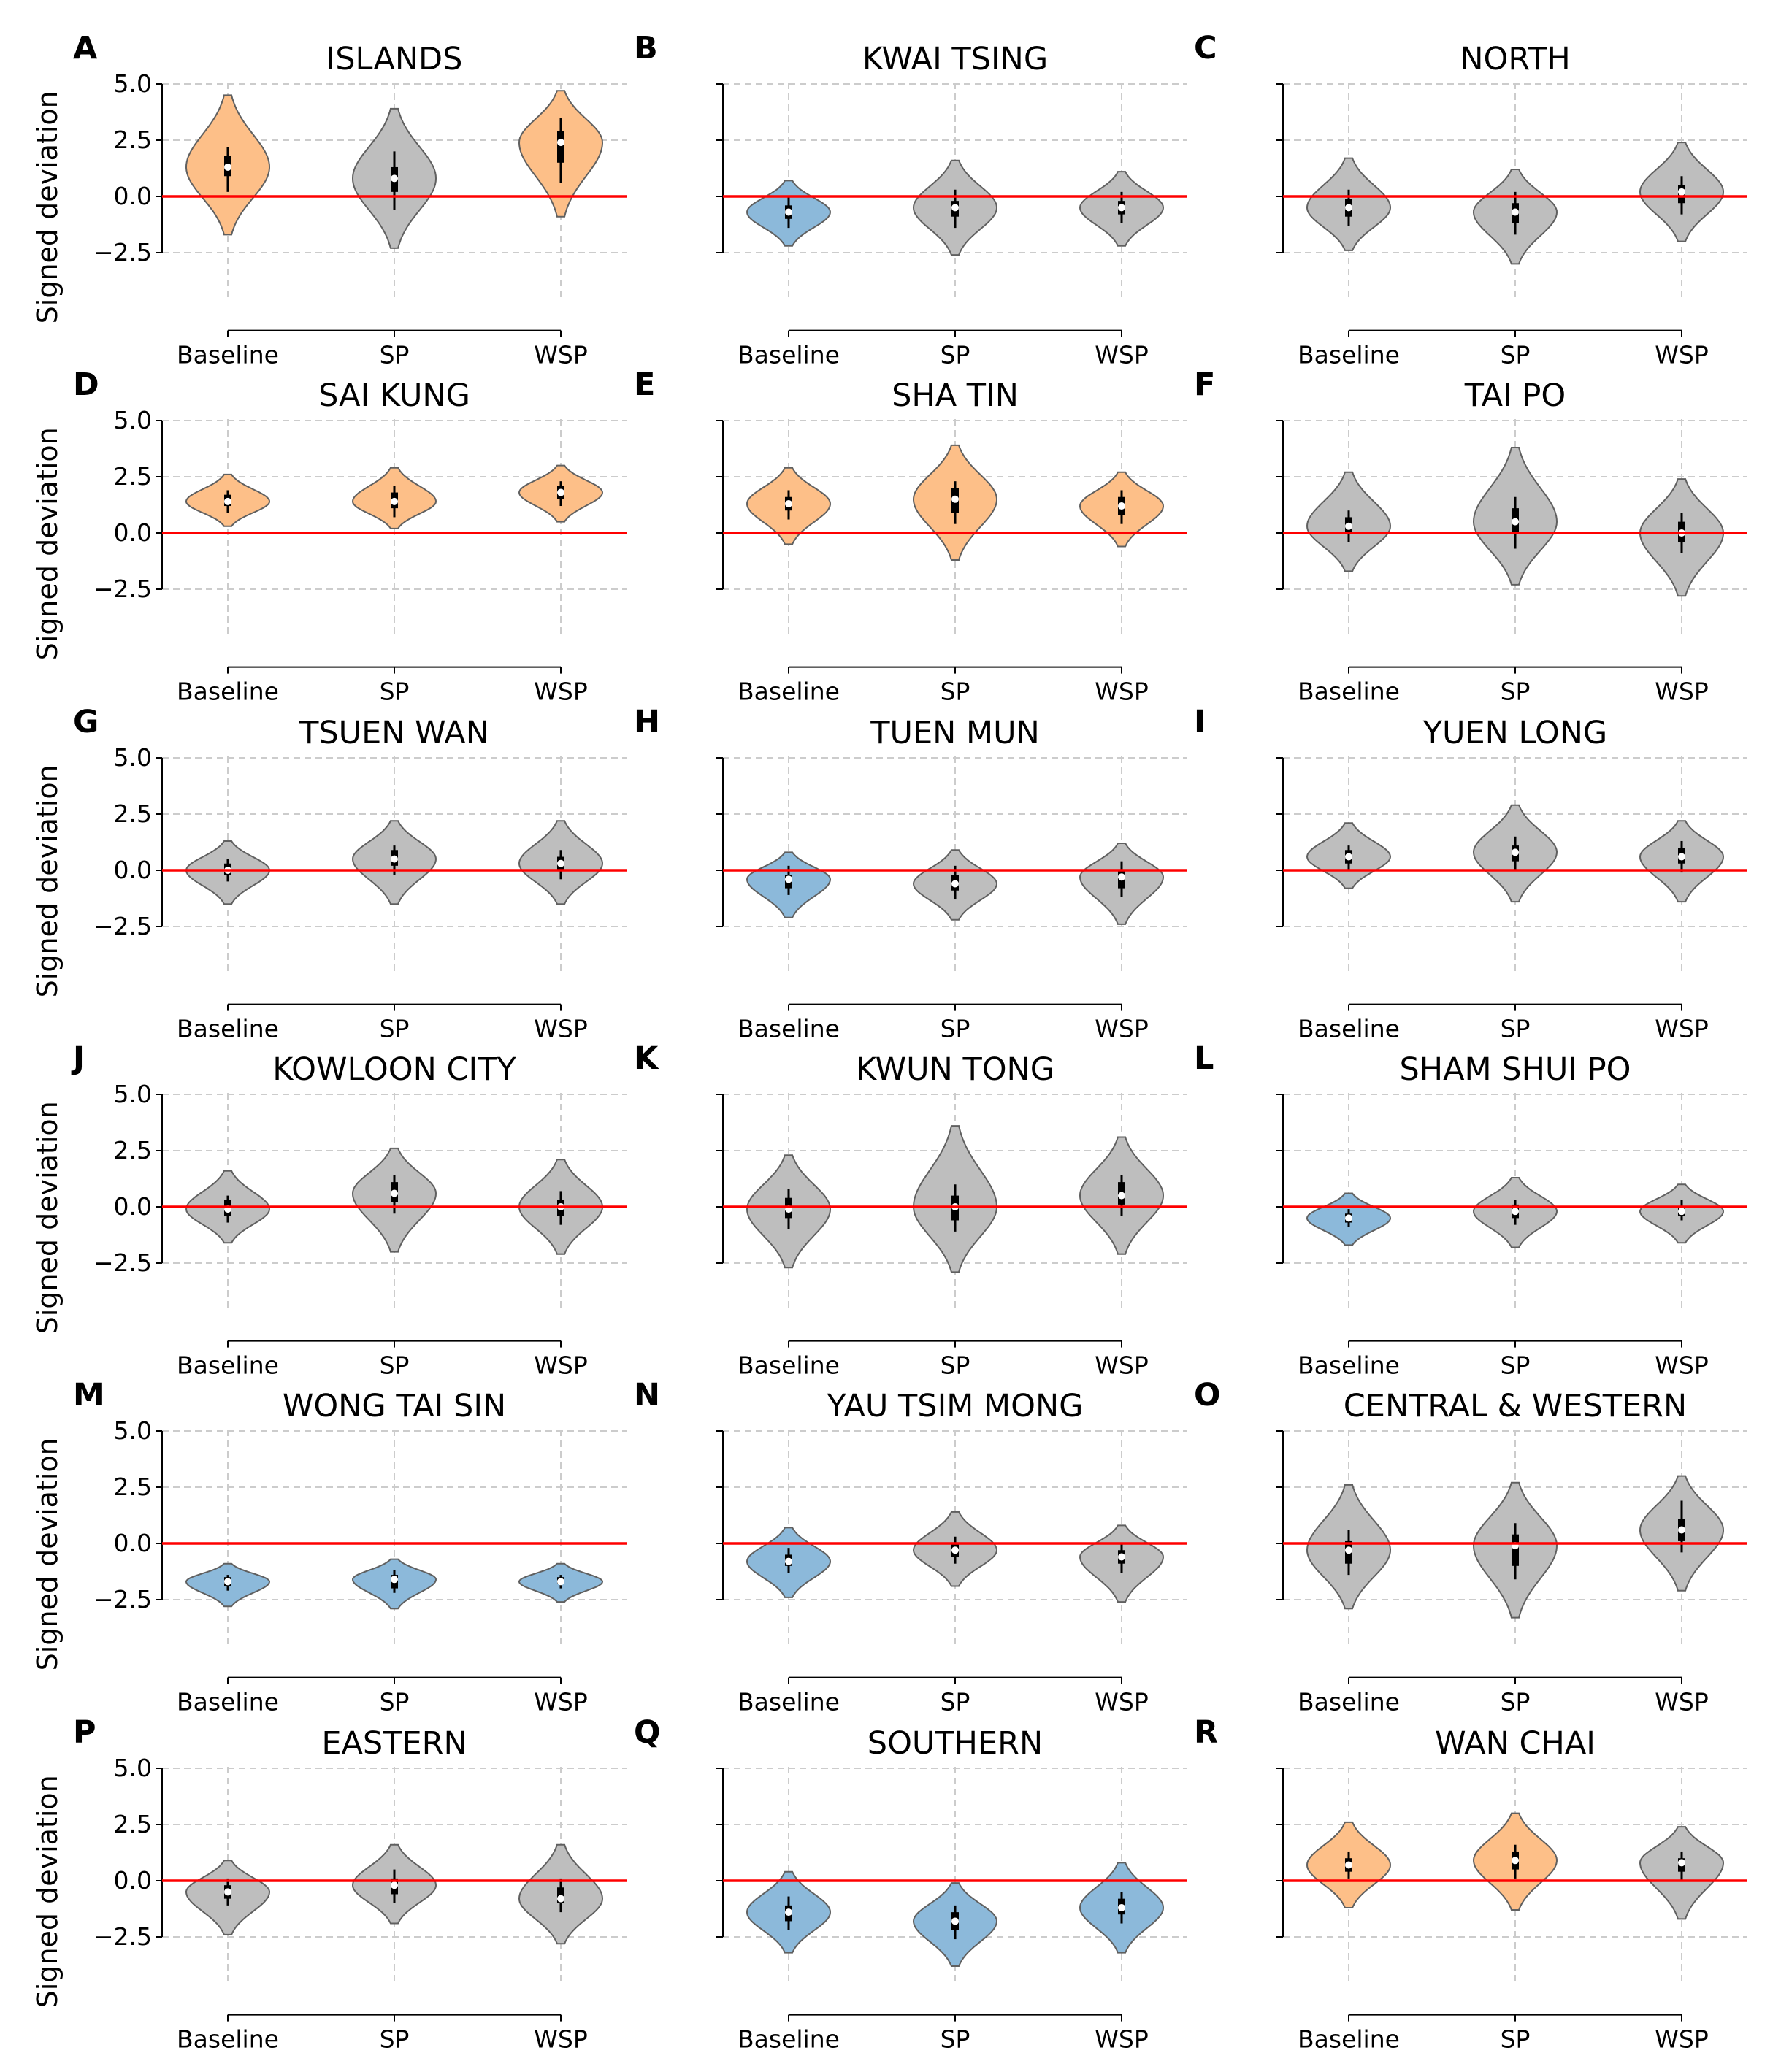 The image size is (1781, 2072). I want to click on panel-title: TAI PO, so click(1515, 395).